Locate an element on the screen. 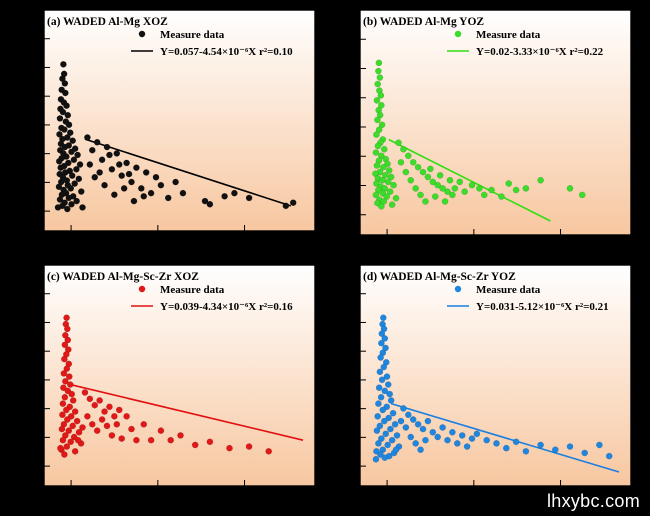 This screenshot has width=650, height=516. legend-marker is located at coordinates (142, 289).